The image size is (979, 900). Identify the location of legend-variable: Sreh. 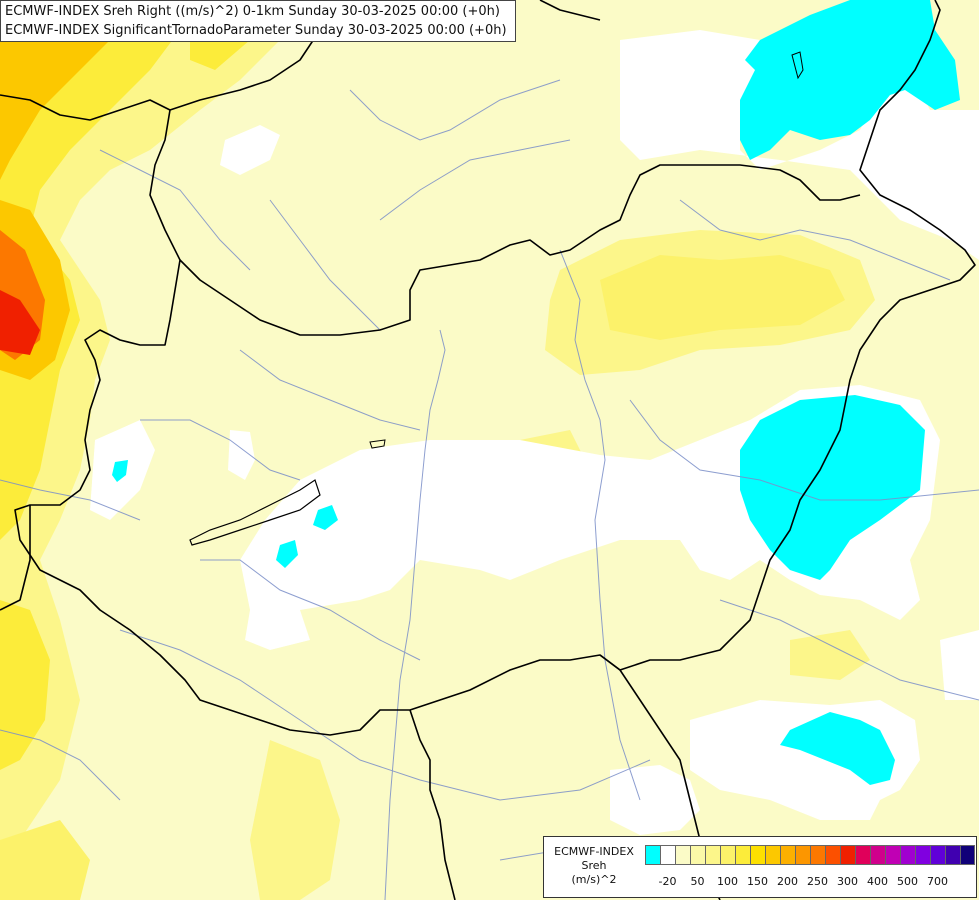
(594, 865).